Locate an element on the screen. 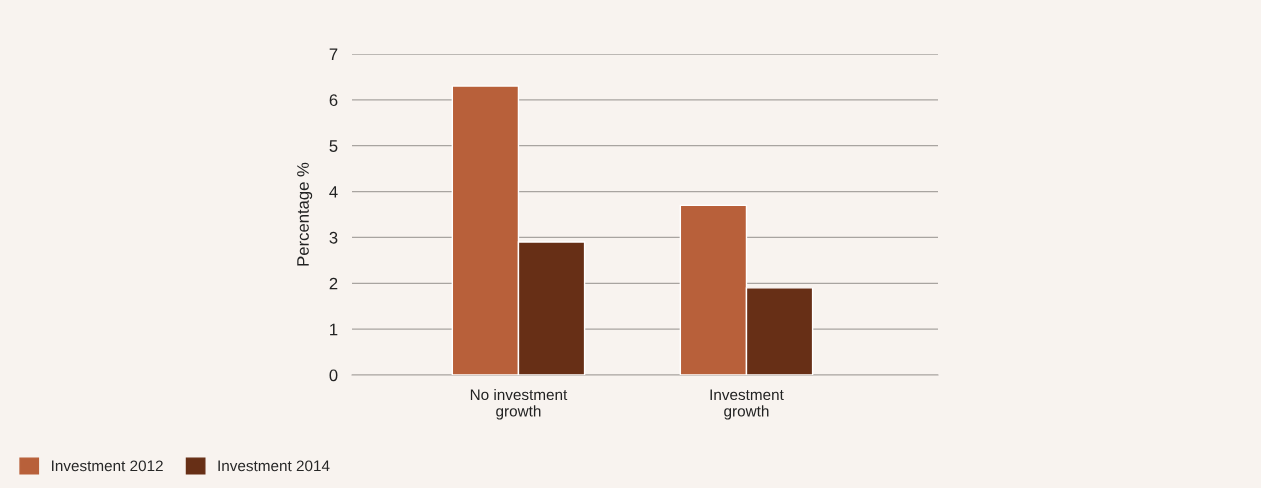  x-tick-label: Investment growth is located at coordinates (747, 404).